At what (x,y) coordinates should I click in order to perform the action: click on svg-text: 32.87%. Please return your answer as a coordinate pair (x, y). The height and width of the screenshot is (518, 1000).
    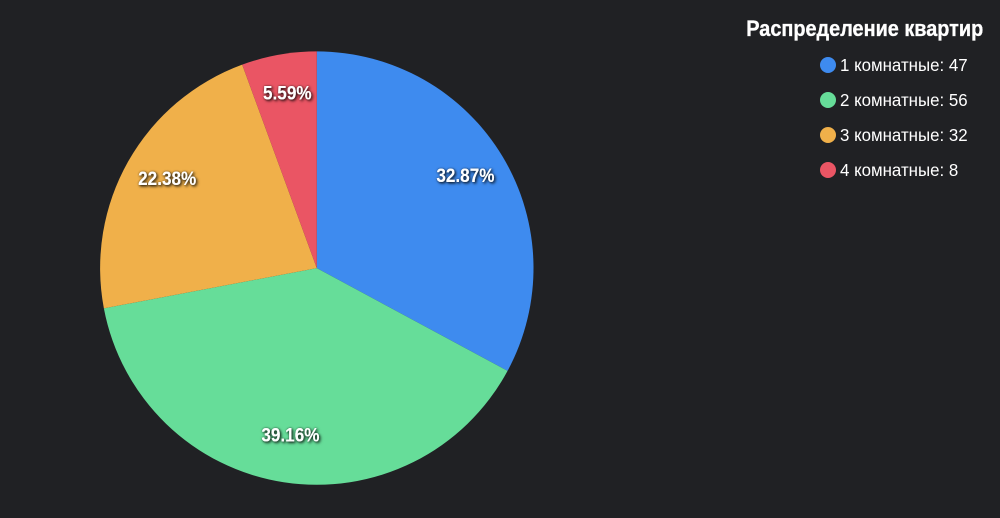
    Looking at the image, I should click on (465, 175).